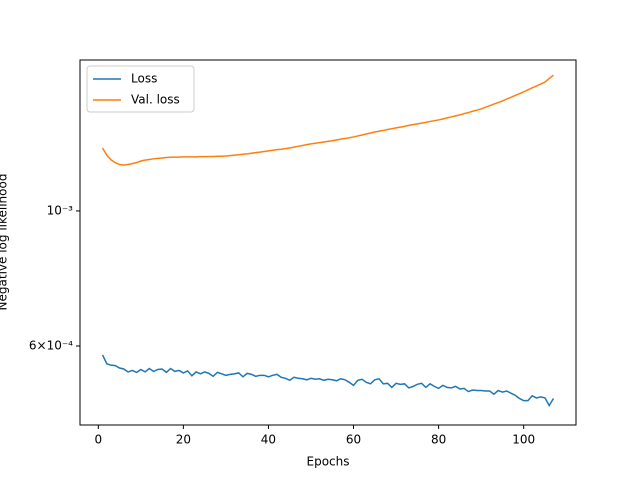 The width and height of the screenshot is (640, 480). I want to click on y-tick-label: 10⁻³, so click(60, 210).